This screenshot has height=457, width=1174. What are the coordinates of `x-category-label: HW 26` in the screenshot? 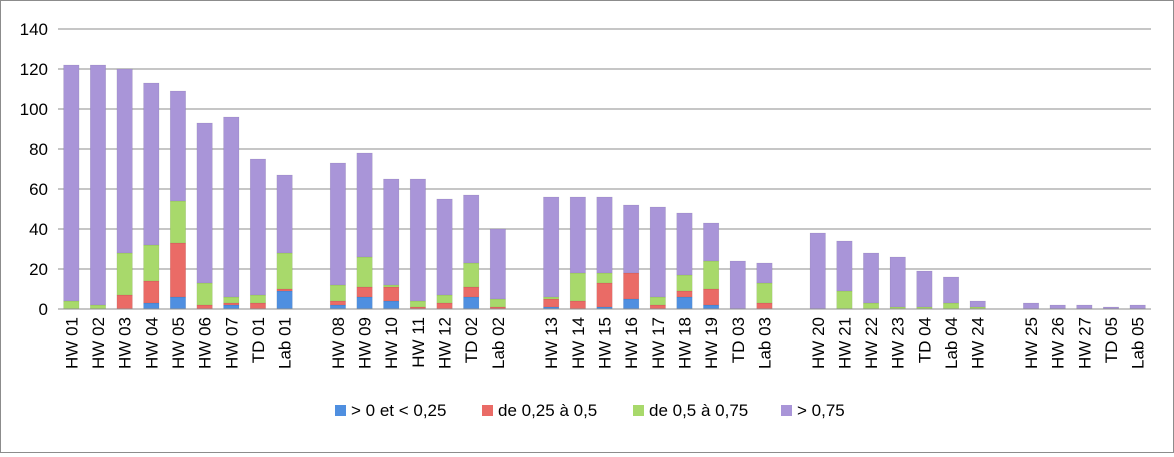 It's located at (1058, 343).